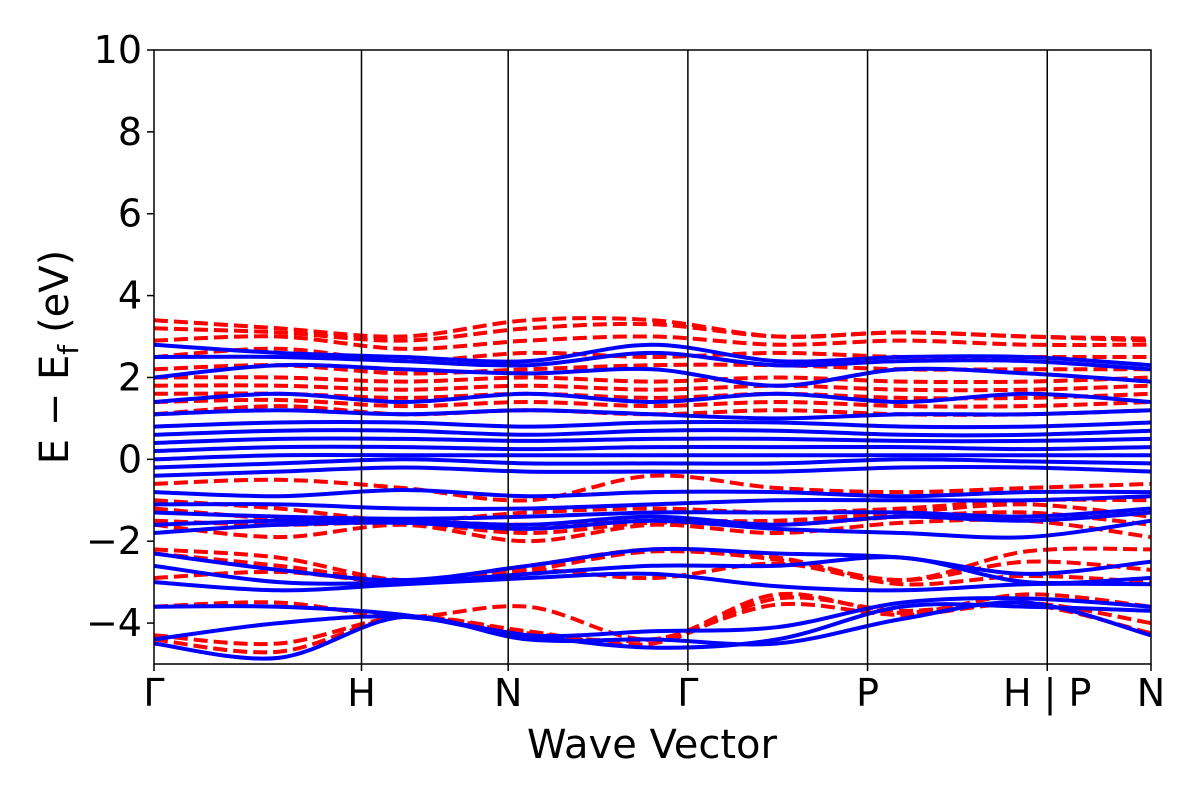  Describe the element at coordinates (130, 132) in the screenshot. I see `y-tick-label: 8` at that location.